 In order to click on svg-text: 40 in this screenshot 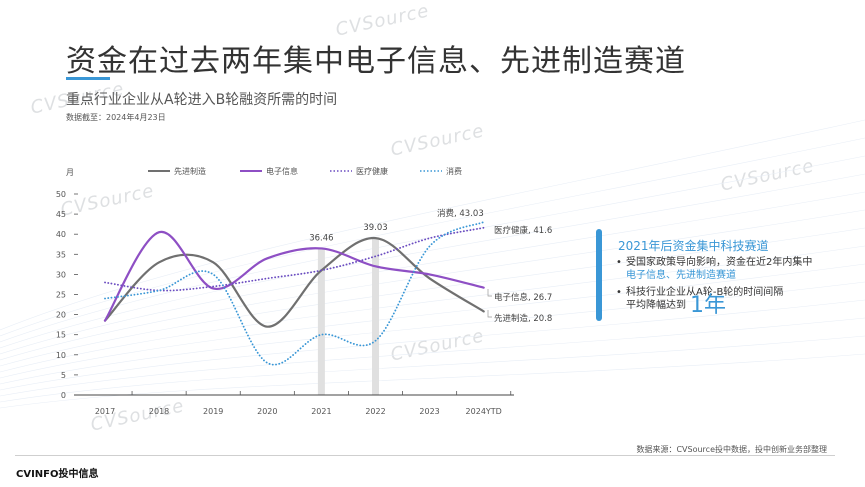, I will do `click(61, 234)`.